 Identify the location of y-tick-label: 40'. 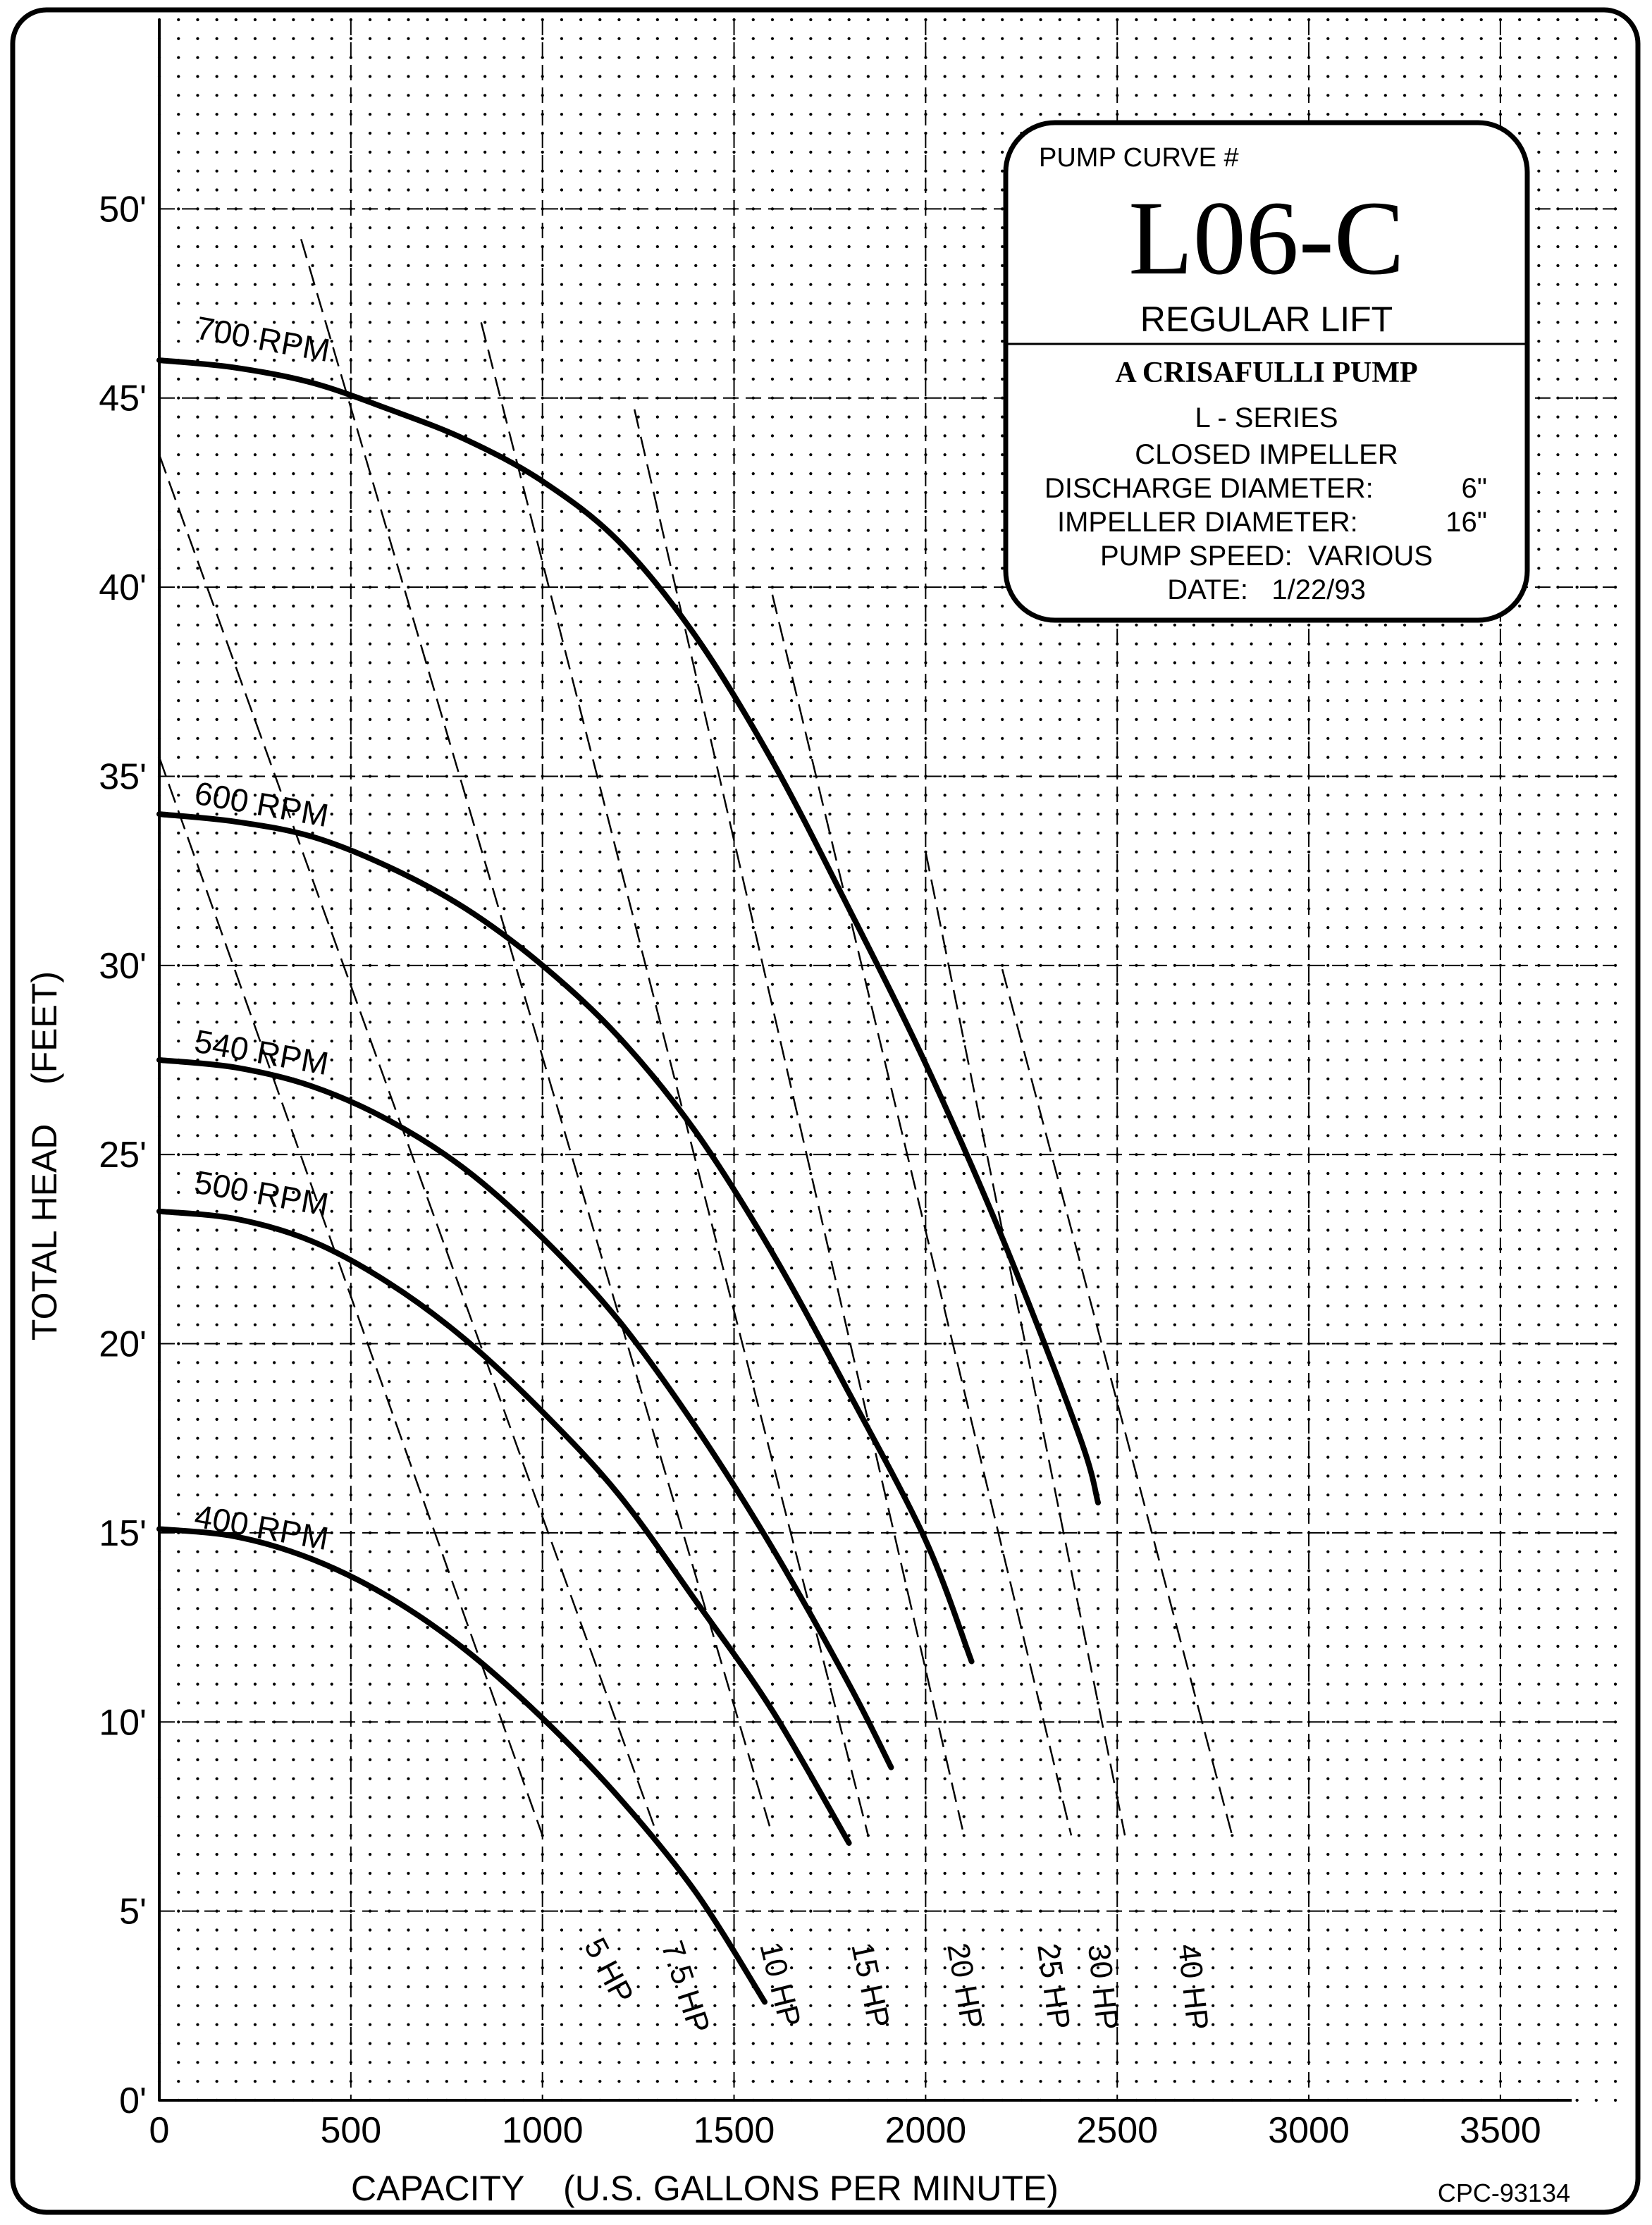
(123, 587).